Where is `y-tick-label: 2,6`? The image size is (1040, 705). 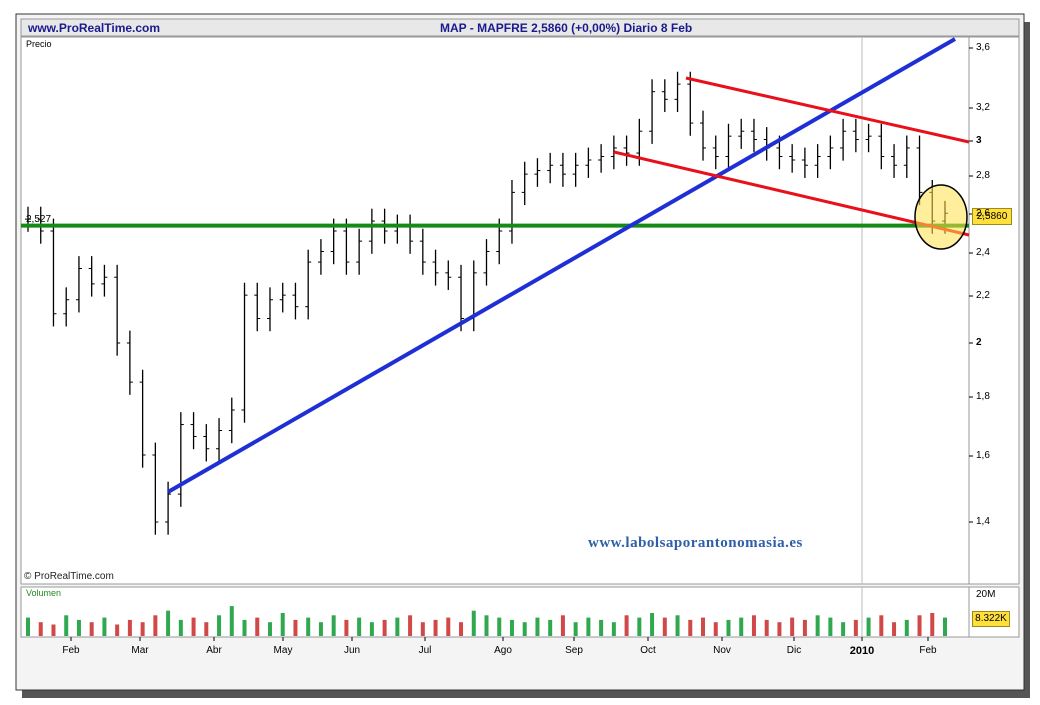
y-tick-label: 2,6 is located at coordinates (983, 213).